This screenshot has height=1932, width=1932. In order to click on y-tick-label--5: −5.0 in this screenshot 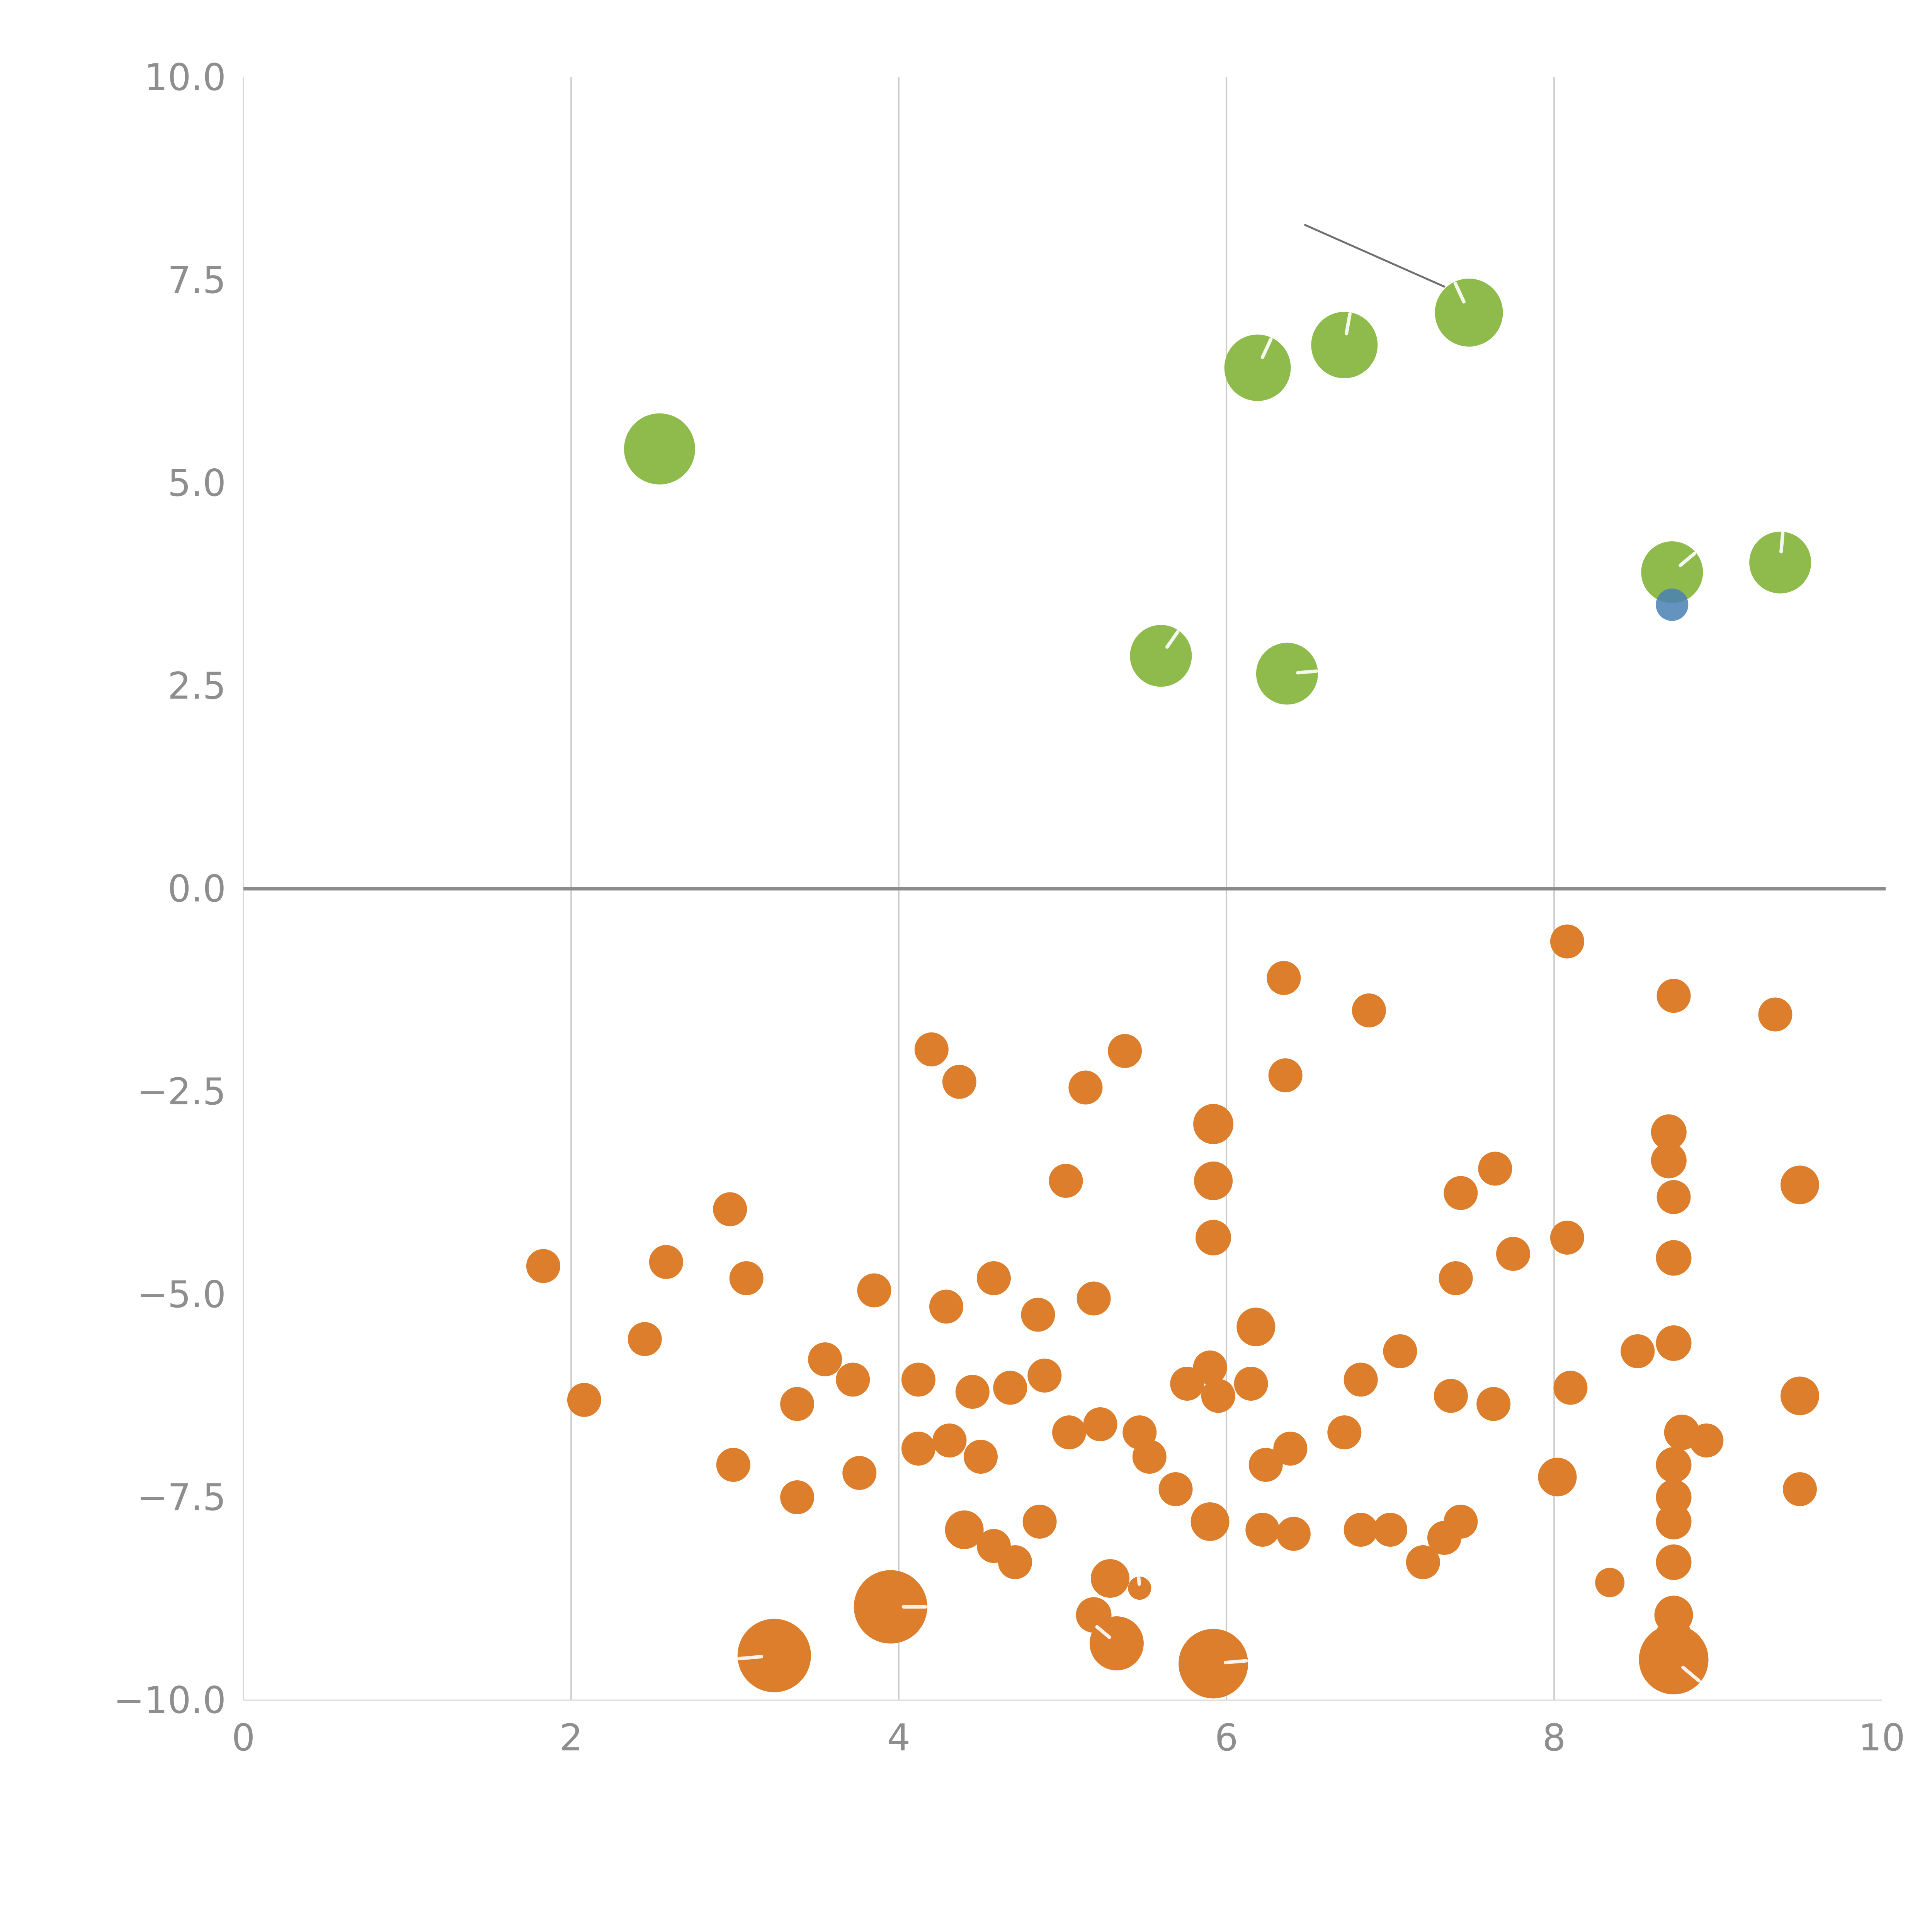, I will do `click(182, 1295)`.